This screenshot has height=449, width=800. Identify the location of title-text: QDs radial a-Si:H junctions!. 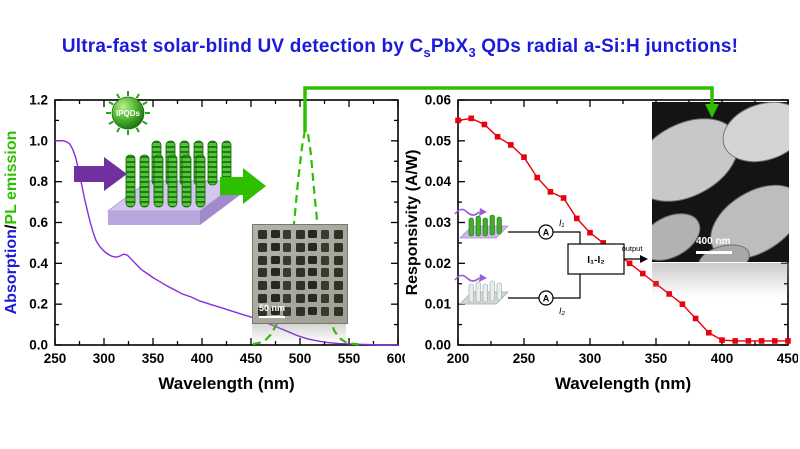
(607, 46).